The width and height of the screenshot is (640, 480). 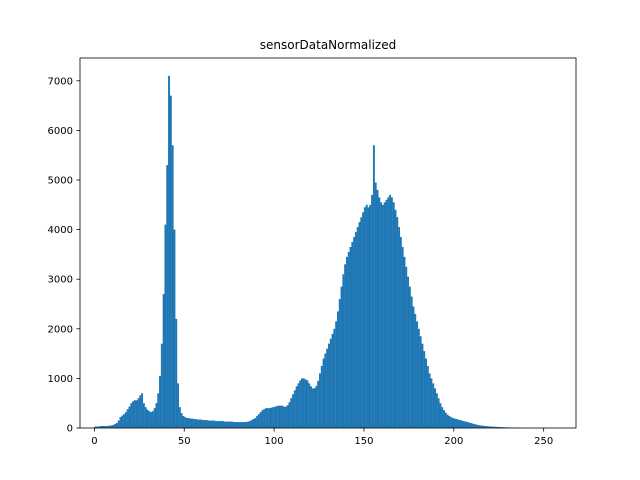 I want to click on y-tick-label: 3000, so click(x=60, y=280).